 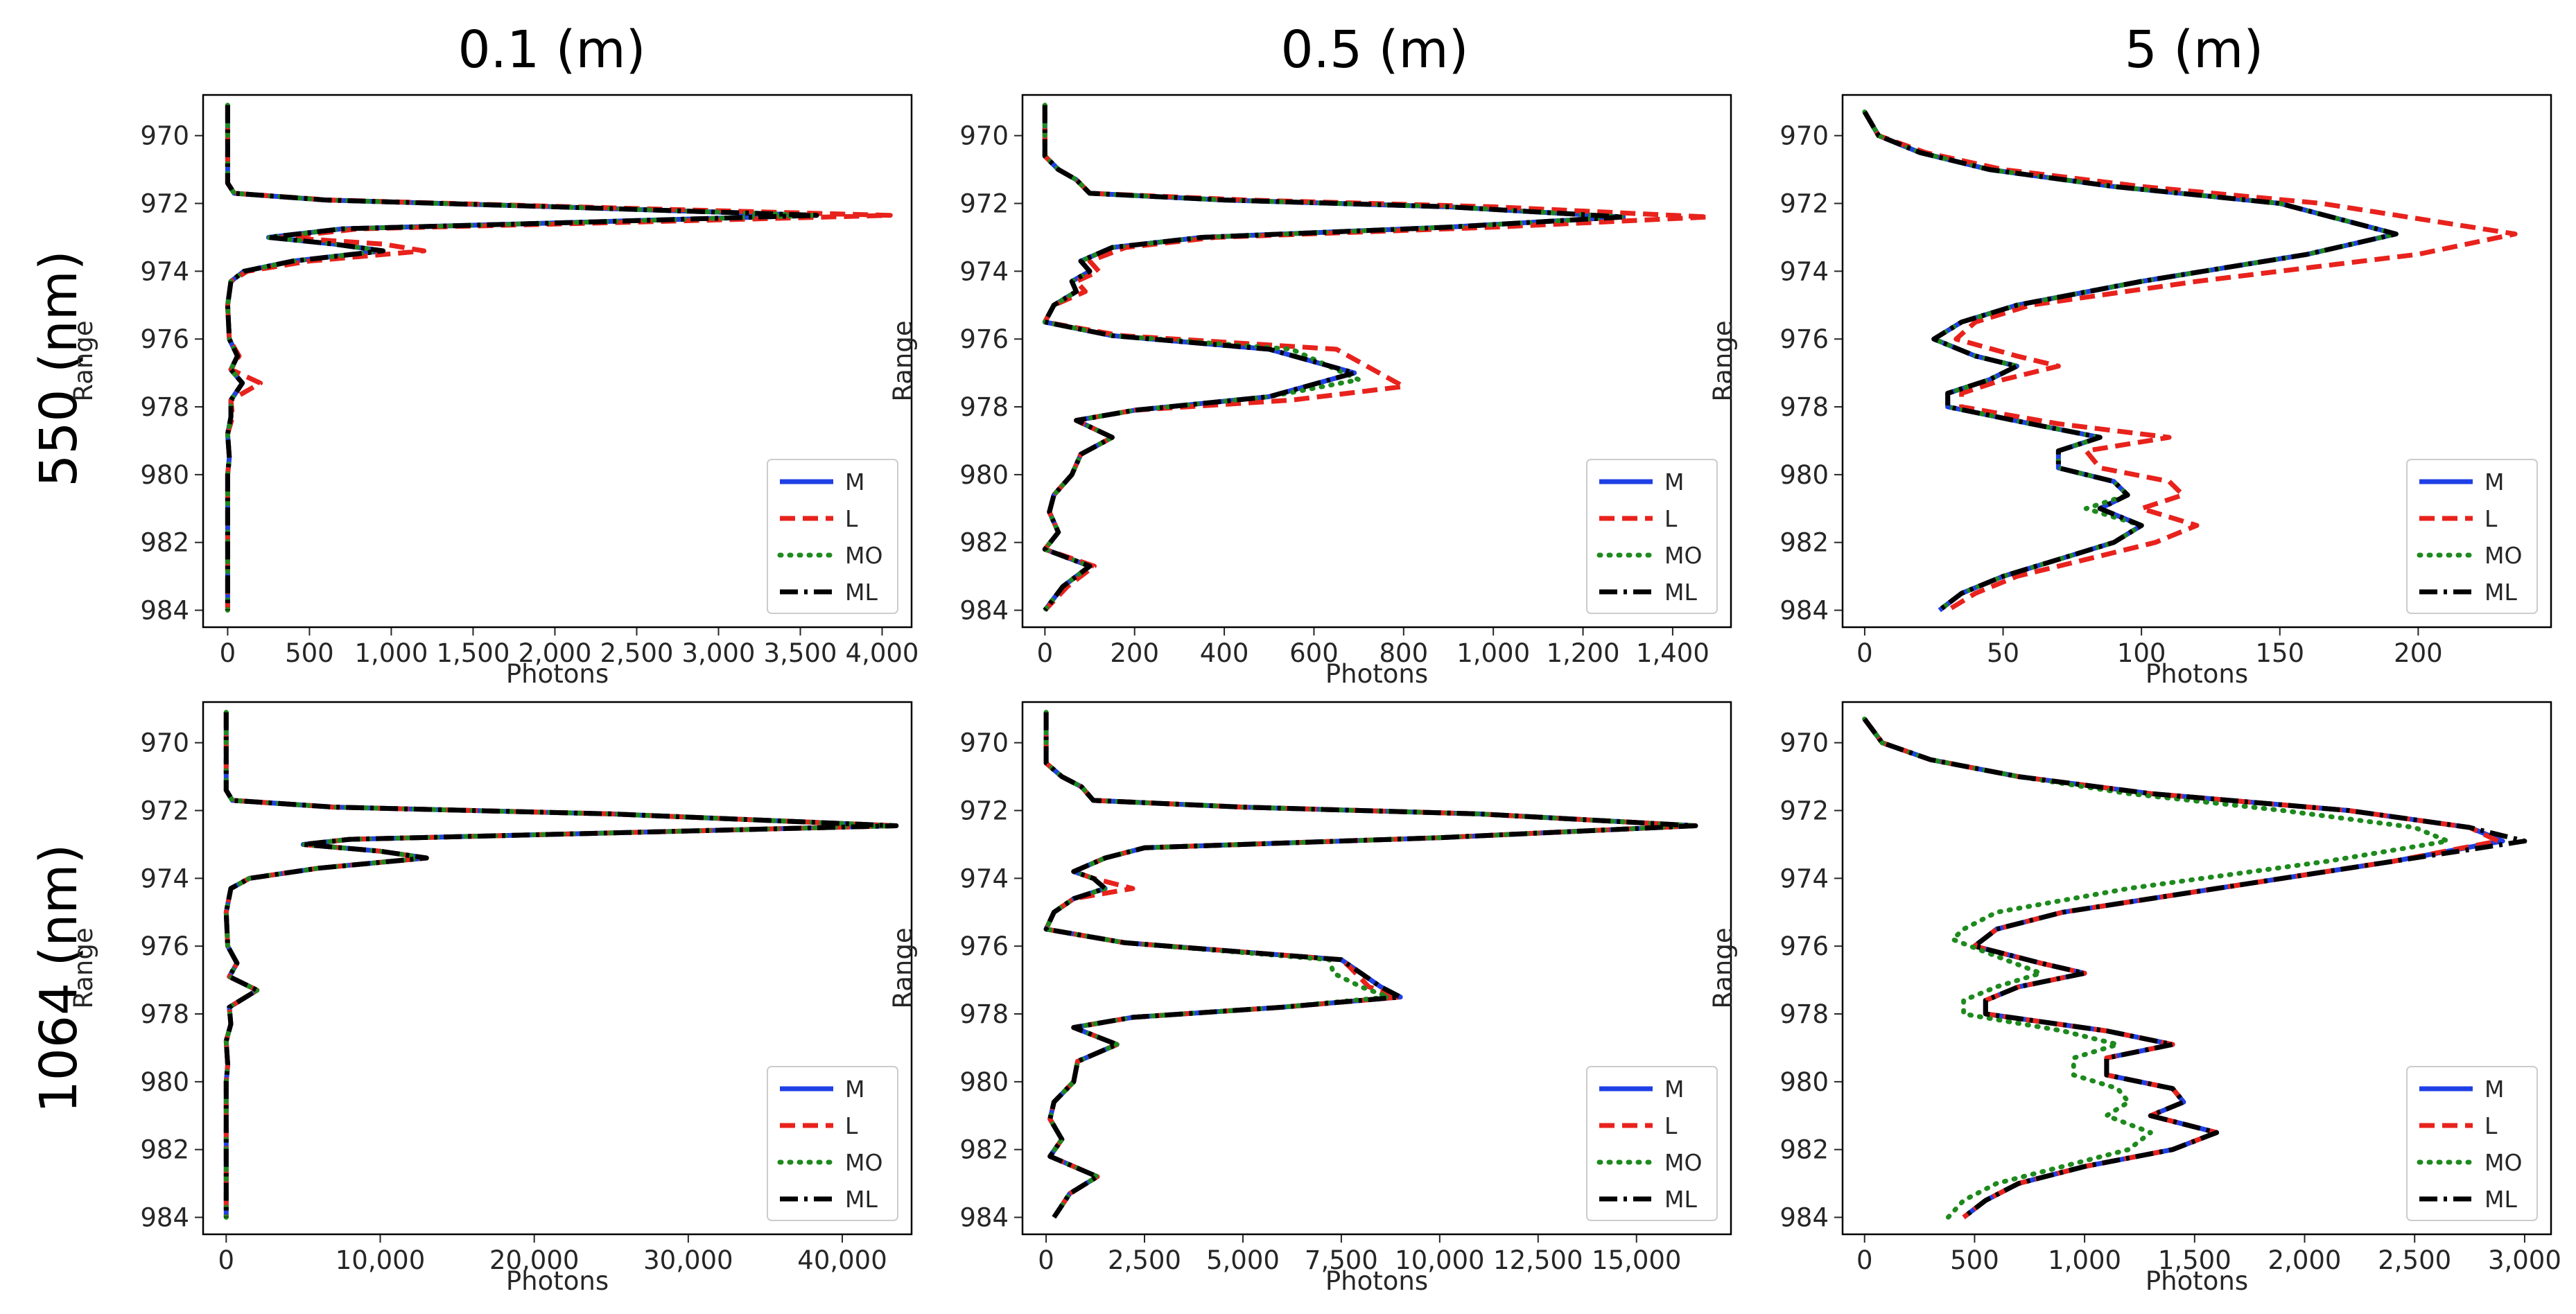 What do you see at coordinates (800, 653) in the screenshot?
I see `x-tick-label: 3,500` at bounding box center [800, 653].